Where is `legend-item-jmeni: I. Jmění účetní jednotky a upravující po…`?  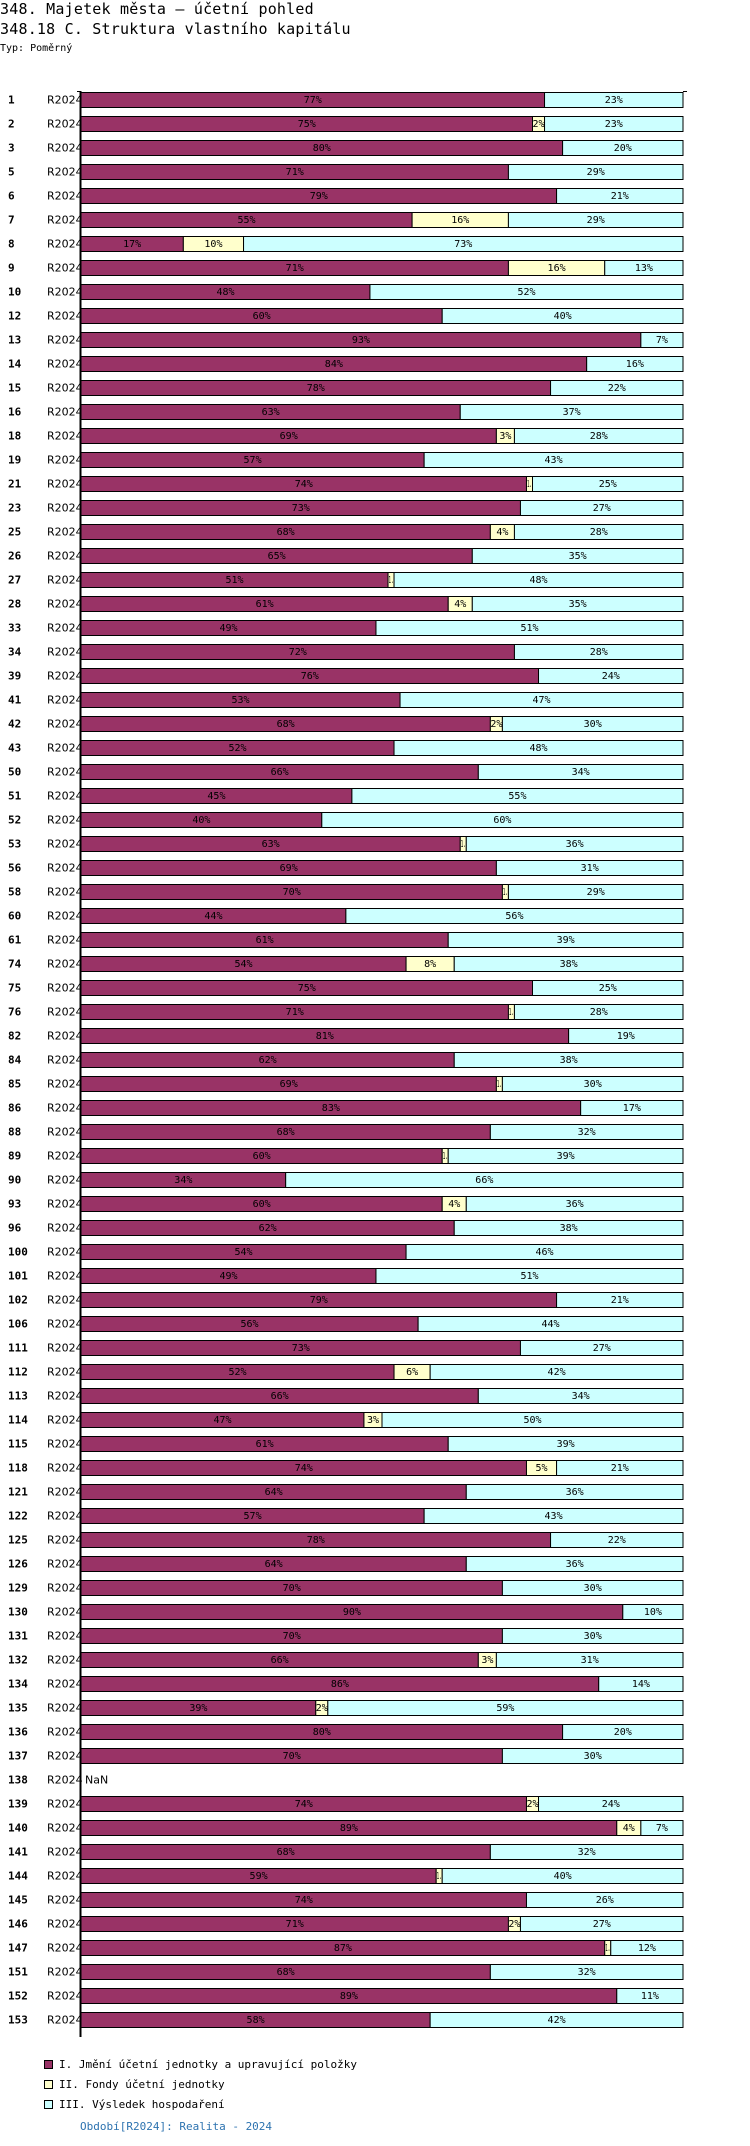
legend-item-jmeni: I. Jmění účetní jednotky a upravující po… is located at coordinates (200, 2064).